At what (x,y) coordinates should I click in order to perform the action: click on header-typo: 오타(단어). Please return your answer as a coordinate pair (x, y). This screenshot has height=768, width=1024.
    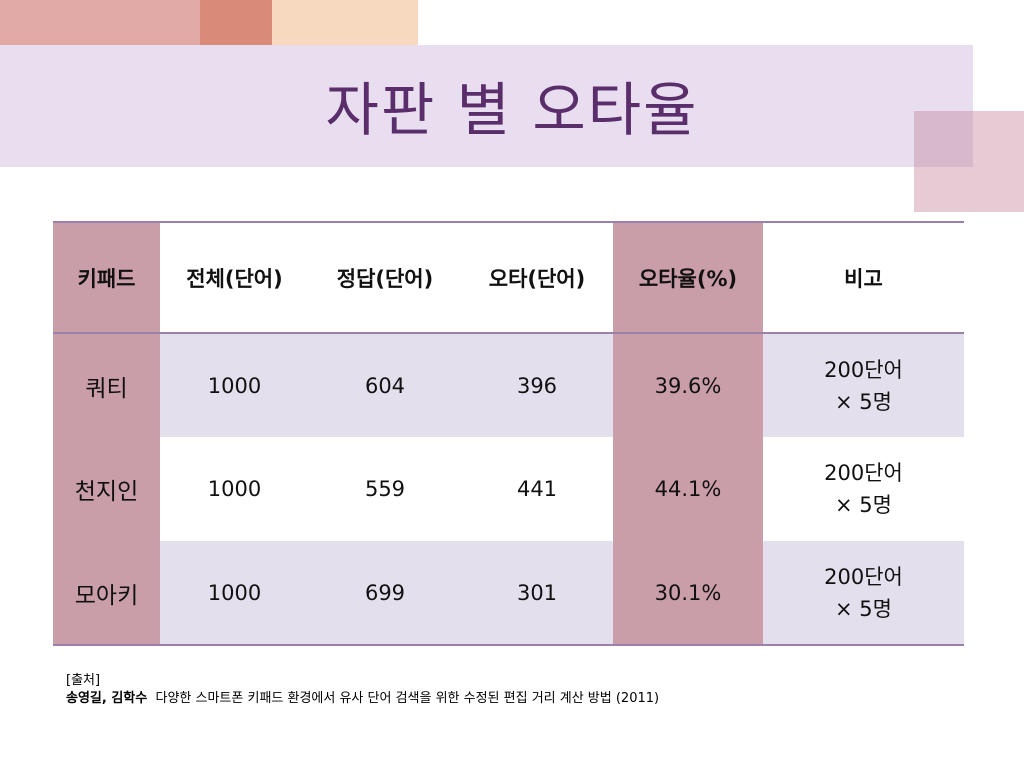
    Looking at the image, I should click on (537, 277).